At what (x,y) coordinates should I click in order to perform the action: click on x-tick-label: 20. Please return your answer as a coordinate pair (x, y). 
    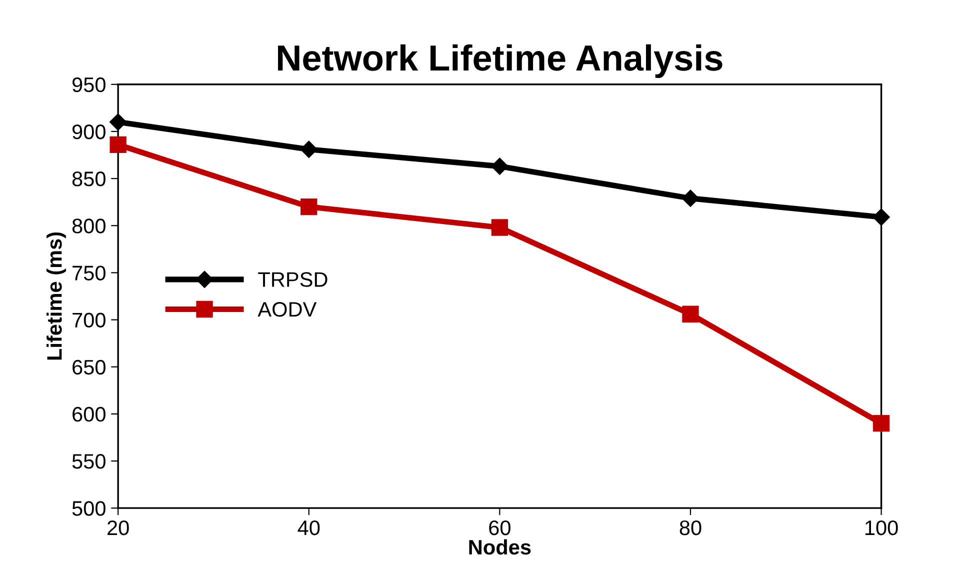
    Looking at the image, I should click on (118, 528).